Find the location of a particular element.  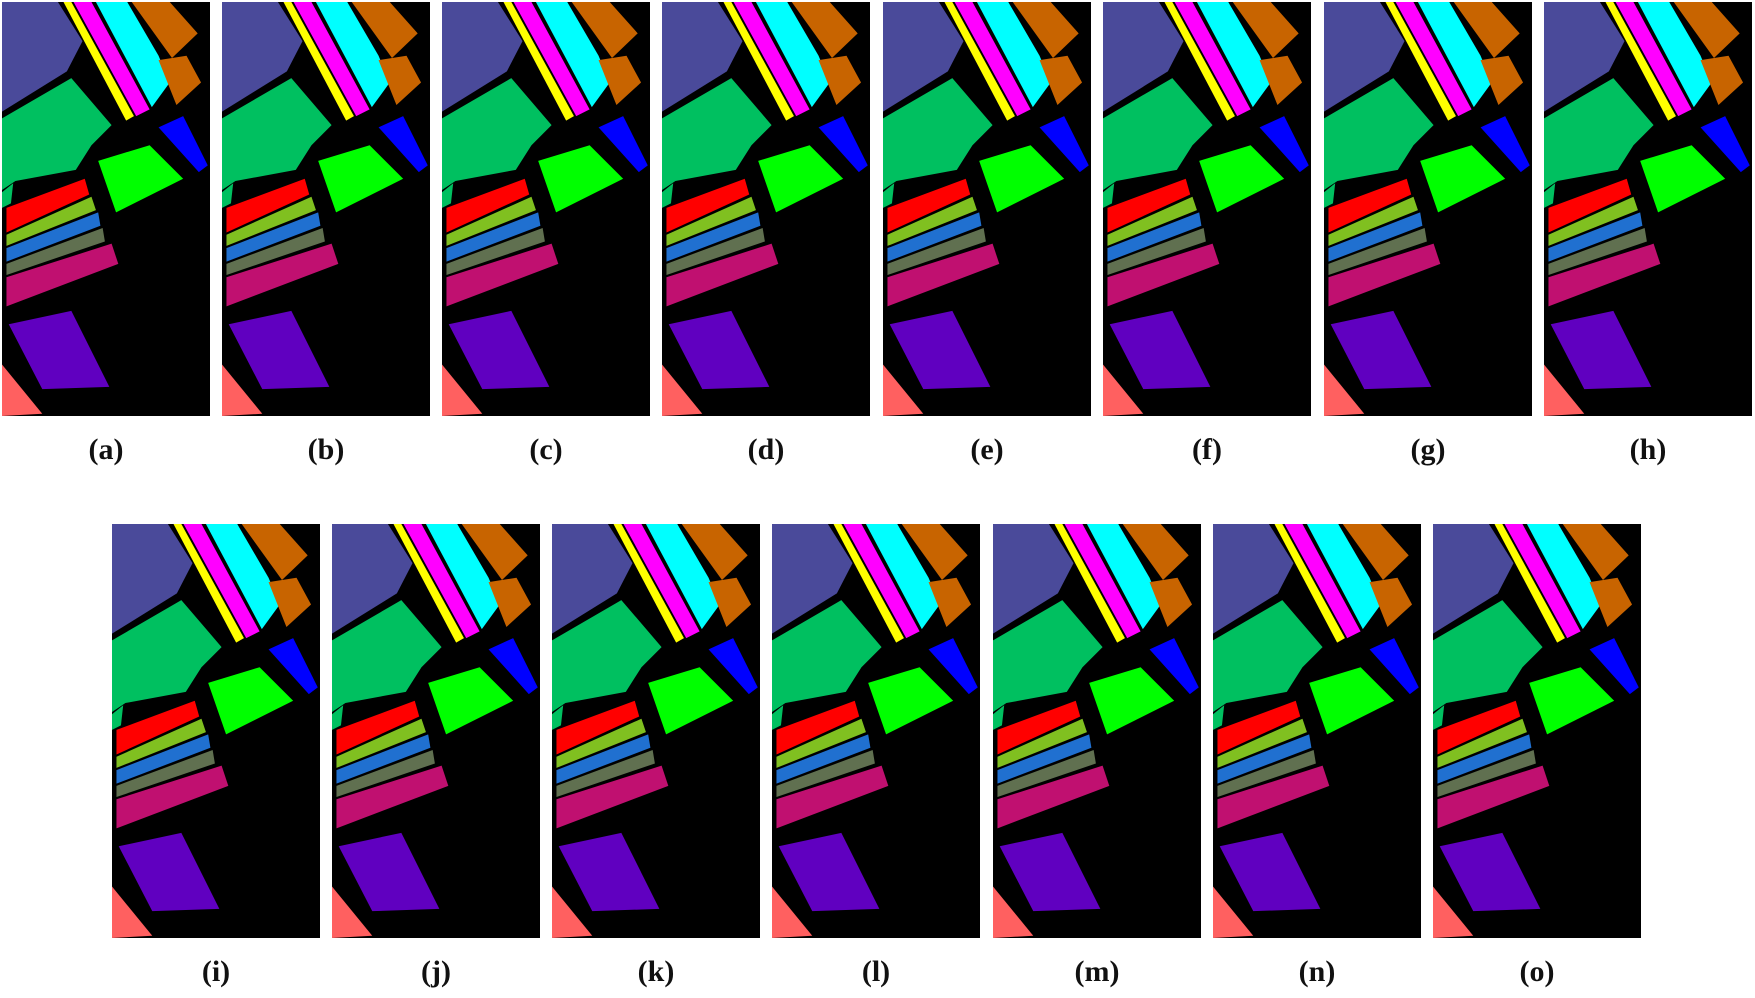

panel-label: (h) is located at coordinates (1648, 449).